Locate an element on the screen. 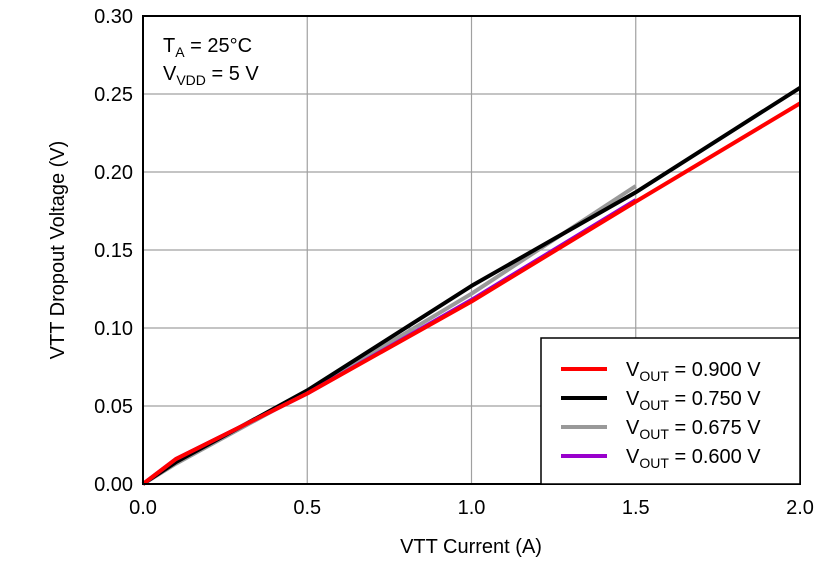 This screenshot has height=564, width=839. x-tick-label: 2.0 is located at coordinates (800, 508).